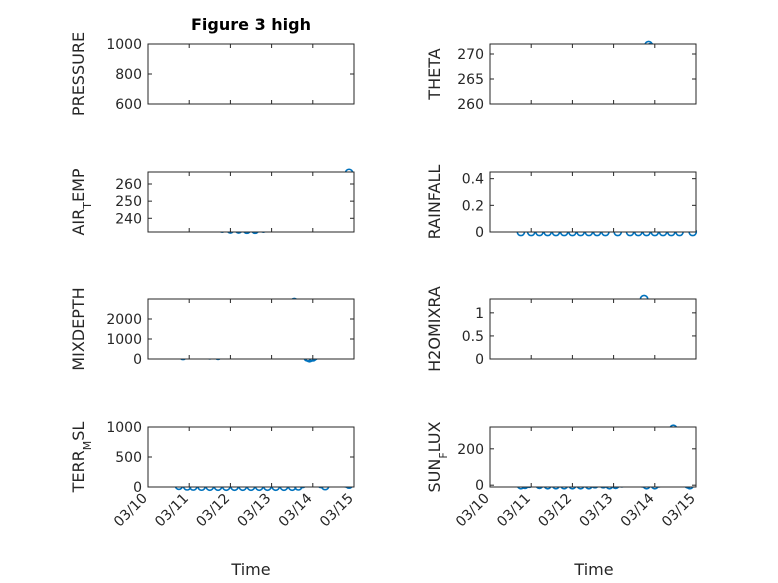 The height and width of the screenshot is (583, 778). Describe the element at coordinates (124, 320) in the screenshot. I see `y-tick-label: 2000` at that location.